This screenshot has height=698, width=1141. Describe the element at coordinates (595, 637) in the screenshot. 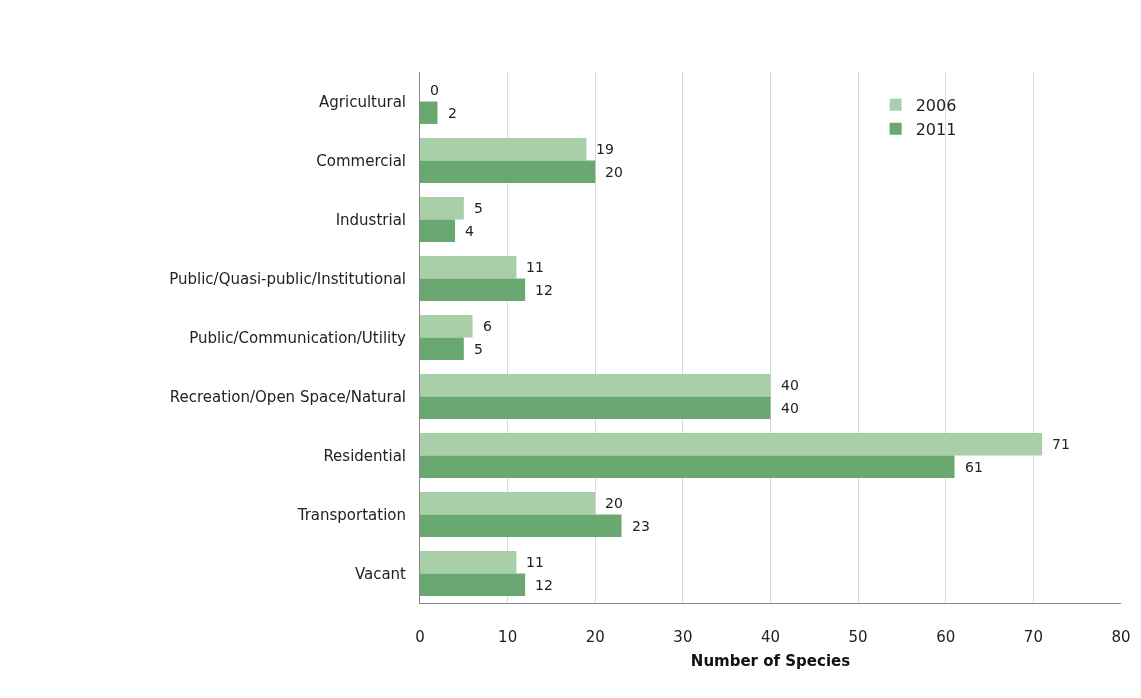

I see `x-tick-label: 20` at that location.